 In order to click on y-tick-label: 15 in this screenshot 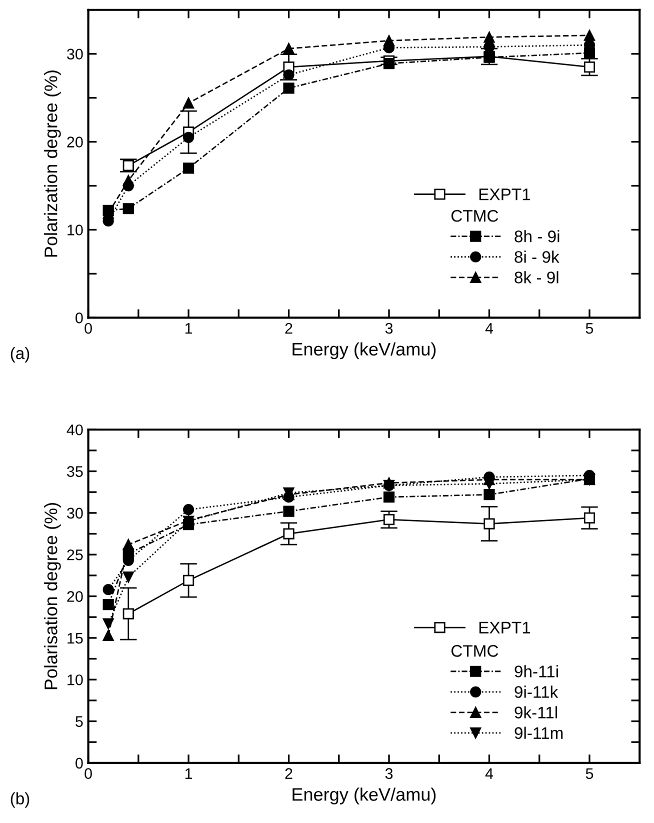, I will do `click(75, 638)`.